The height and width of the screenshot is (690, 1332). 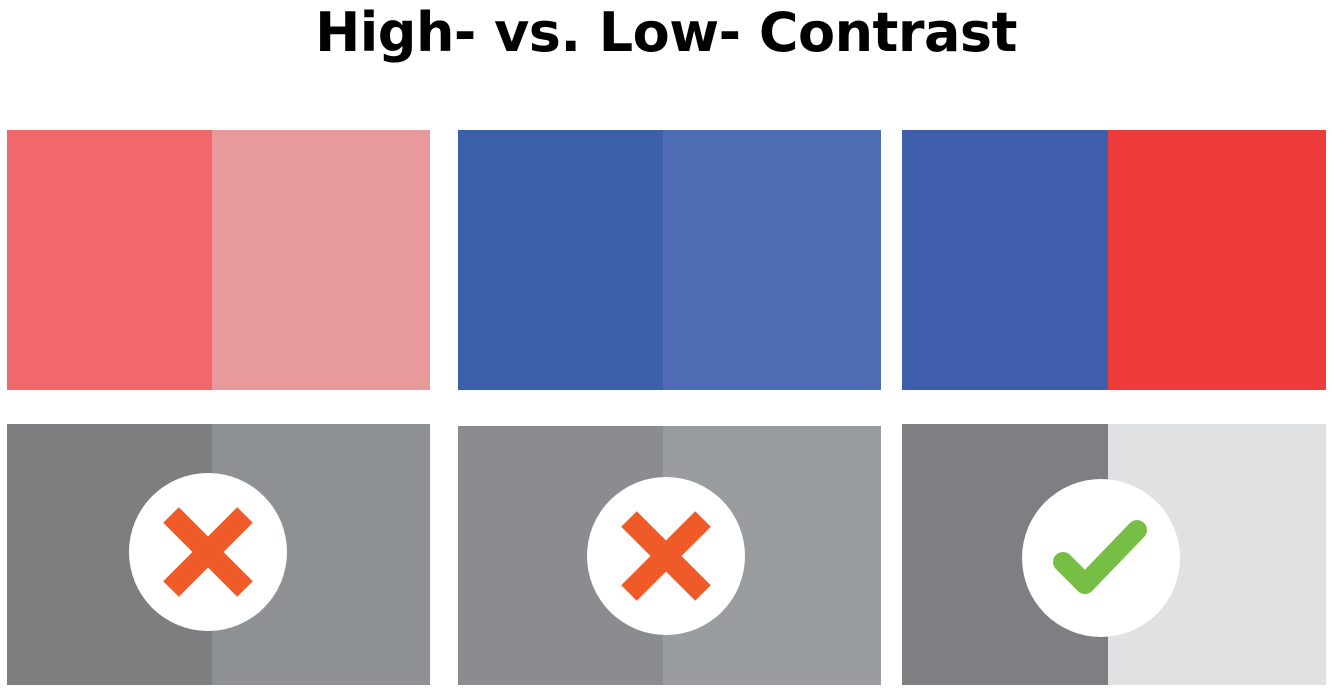 I want to click on page-title: High- vs. Low- Contrast, so click(x=666, y=32).